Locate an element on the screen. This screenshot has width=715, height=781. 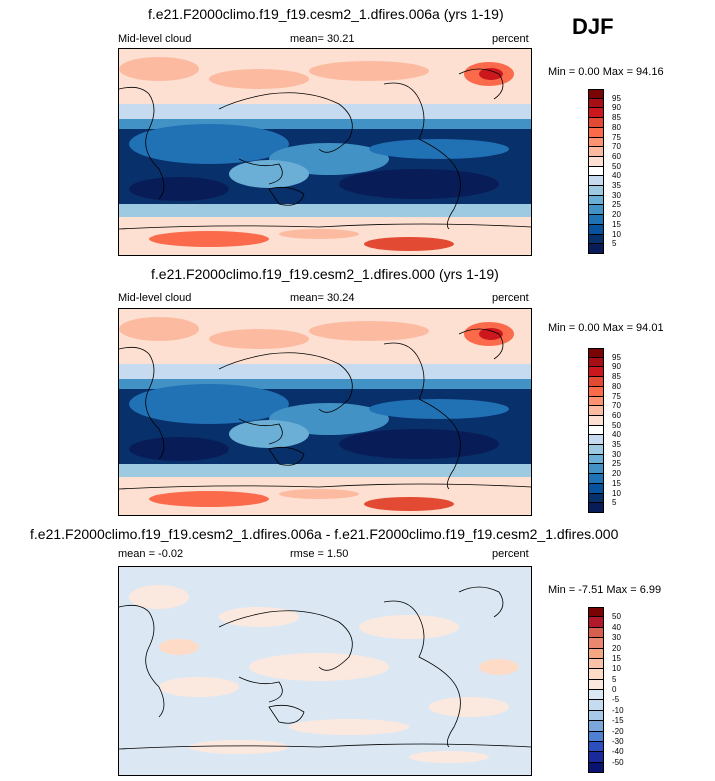
season-label: DJF is located at coordinates (593, 26).